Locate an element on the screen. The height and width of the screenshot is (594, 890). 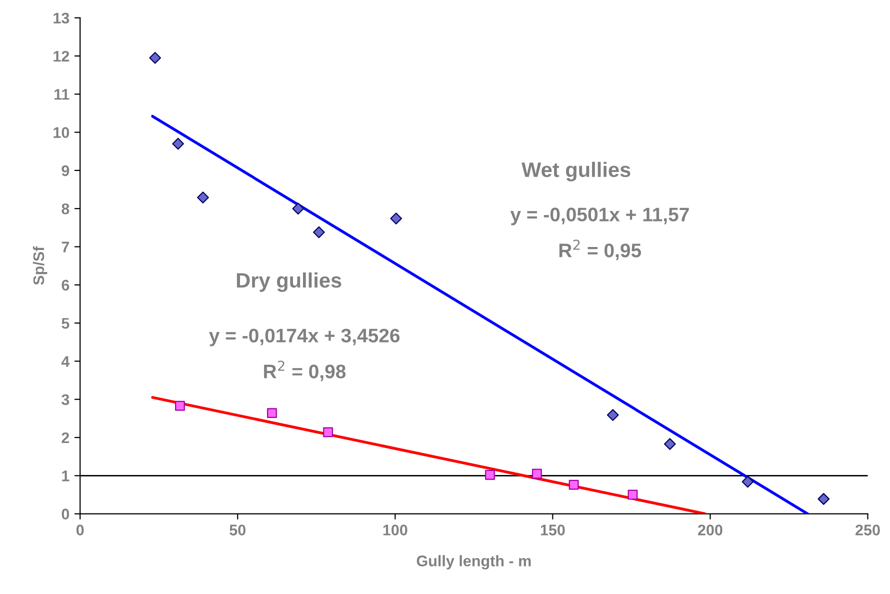
annotation: y = -0,0501x + 11,57 is located at coordinates (599, 217).